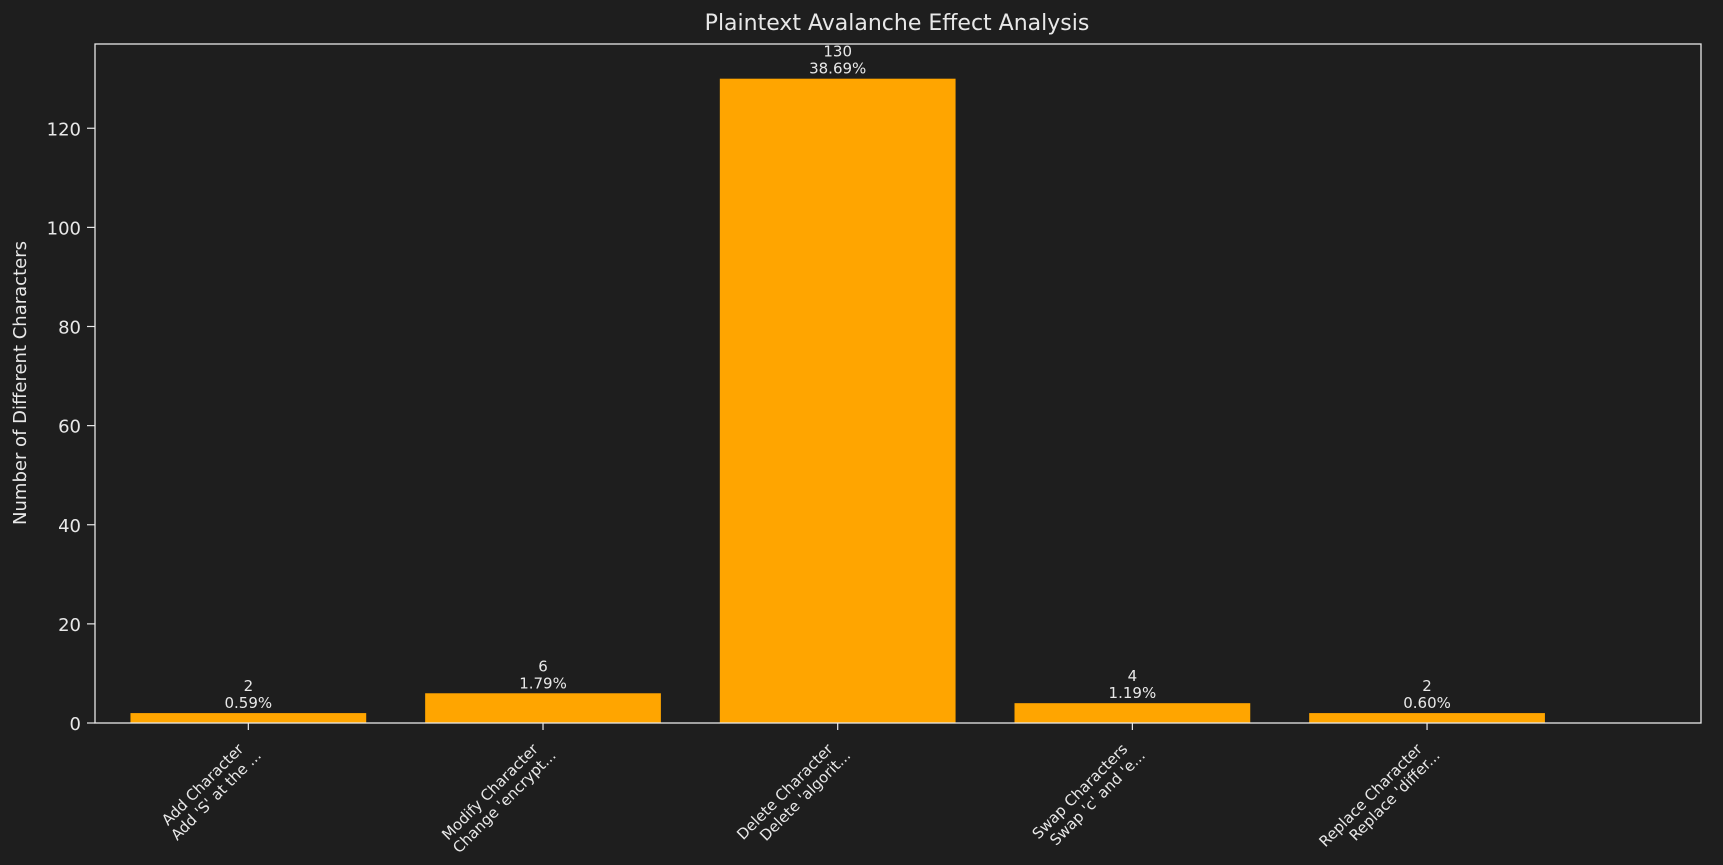 This screenshot has width=1723, height=865. Describe the element at coordinates (64, 129) in the screenshot. I see `y-tick-label: 120` at that location.